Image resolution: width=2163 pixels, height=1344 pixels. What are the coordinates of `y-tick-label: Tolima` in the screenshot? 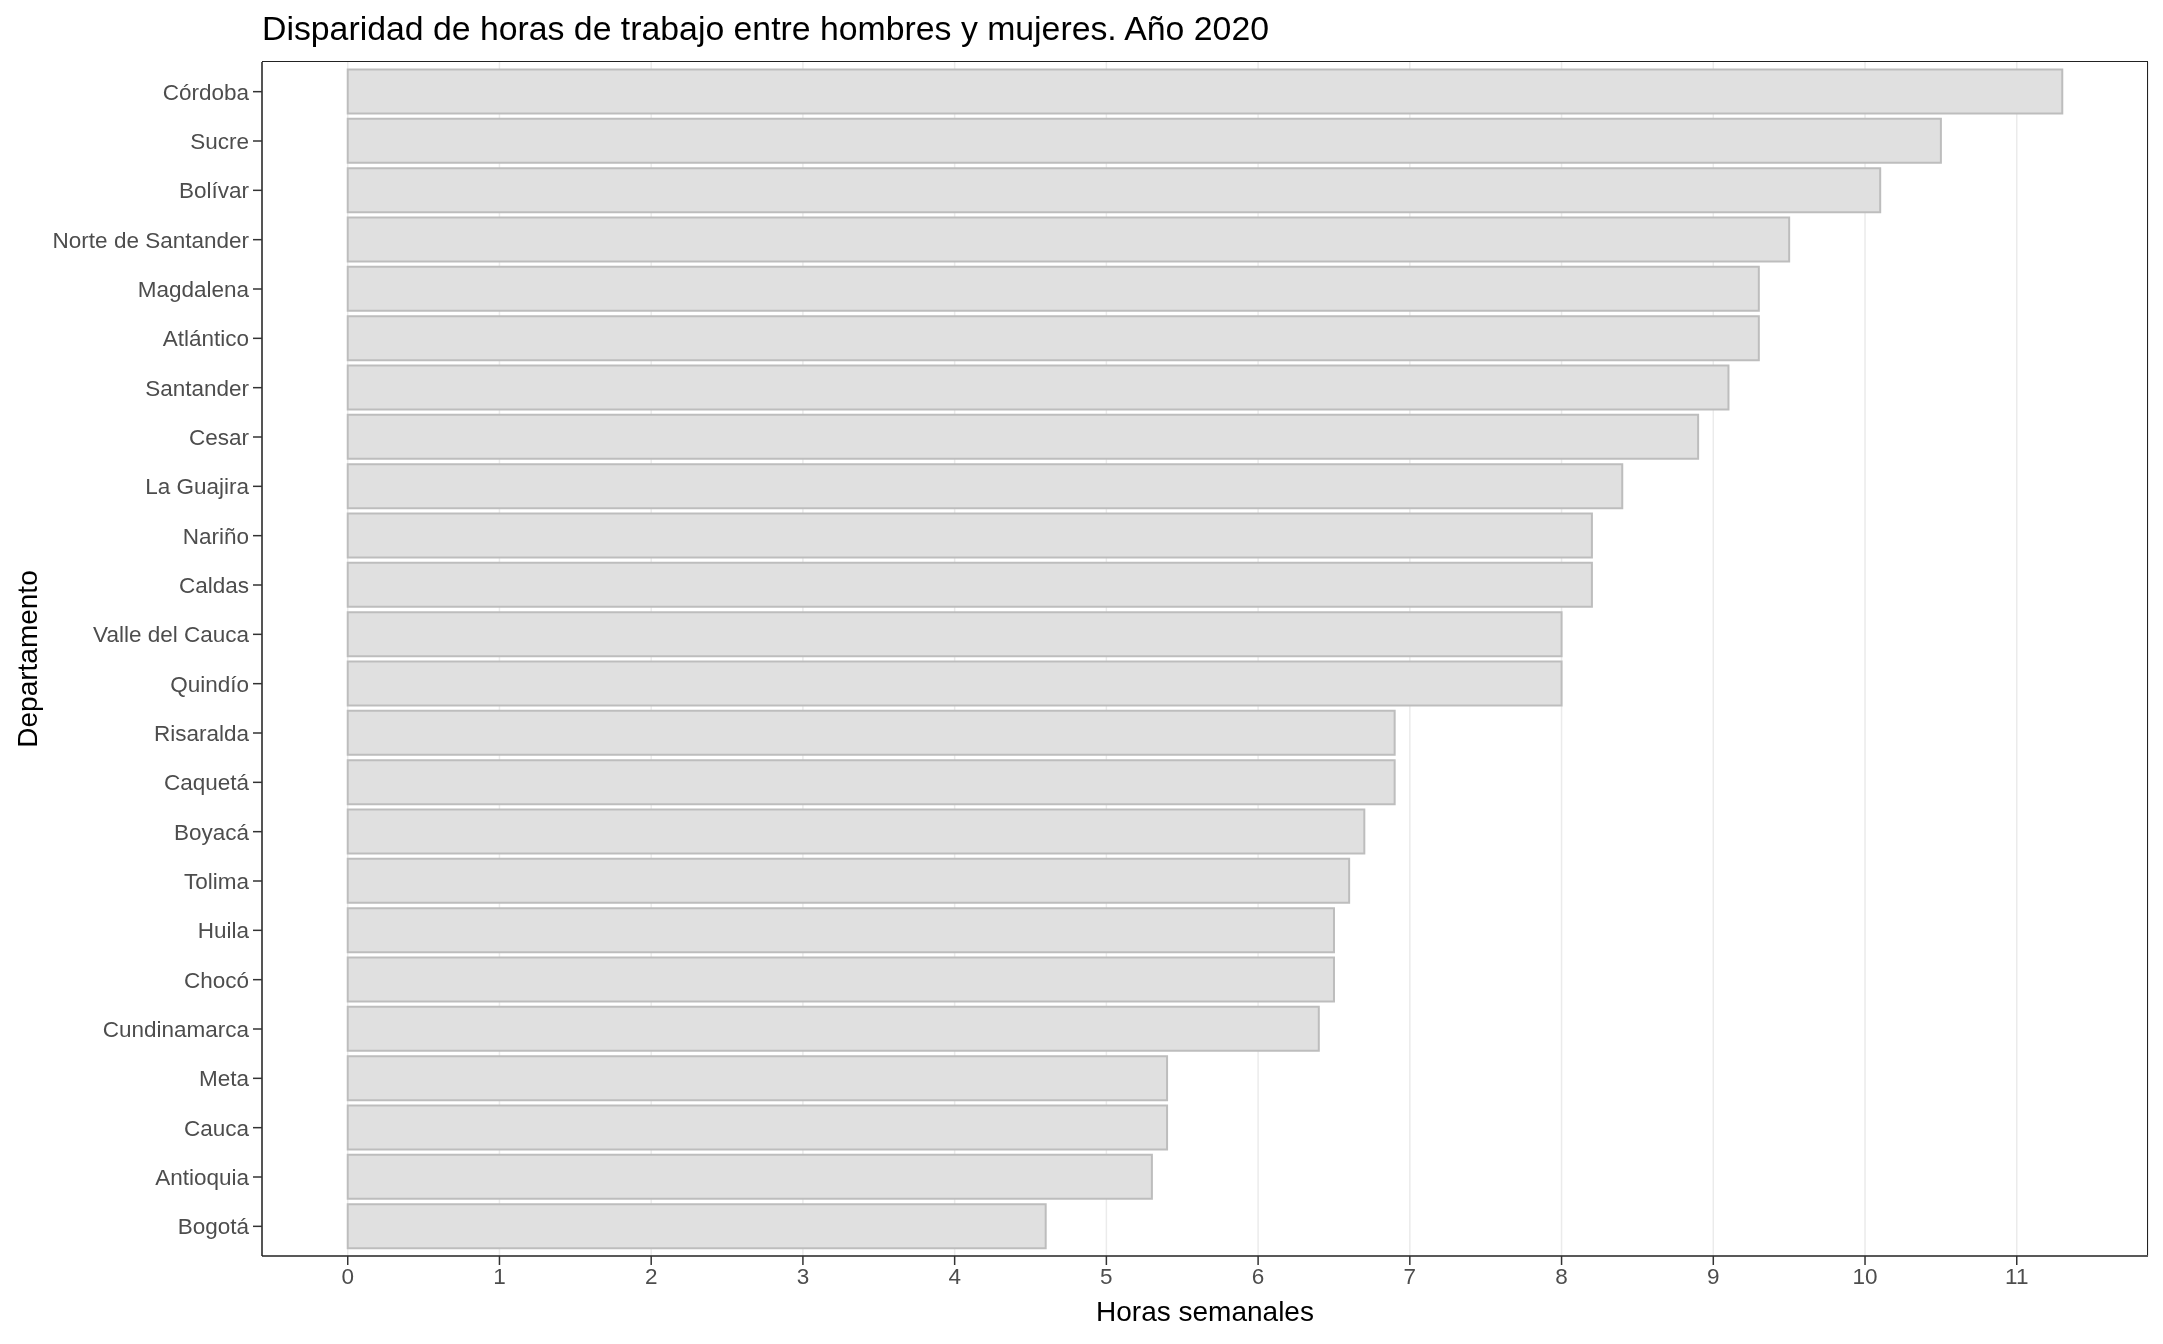 It's located at (216, 881).